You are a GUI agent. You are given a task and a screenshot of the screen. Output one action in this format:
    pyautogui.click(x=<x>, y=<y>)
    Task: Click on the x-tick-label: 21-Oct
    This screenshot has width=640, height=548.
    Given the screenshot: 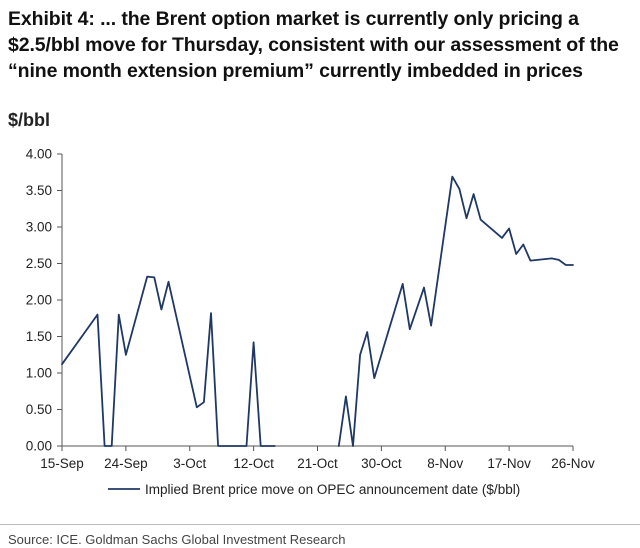 What is the action you would take?
    pyautogui.click(x=317, y=463)
    